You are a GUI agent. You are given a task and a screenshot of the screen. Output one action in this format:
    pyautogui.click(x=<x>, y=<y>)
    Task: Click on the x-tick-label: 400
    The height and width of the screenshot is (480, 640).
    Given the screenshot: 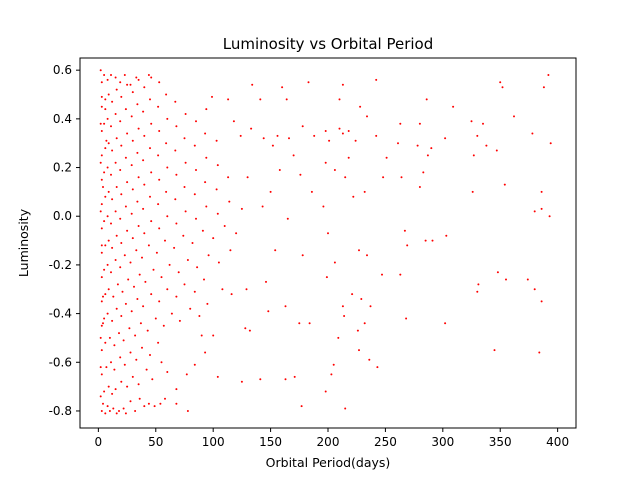 What is the action you would take?
    pyautogui.click(x=557, y=442)
    